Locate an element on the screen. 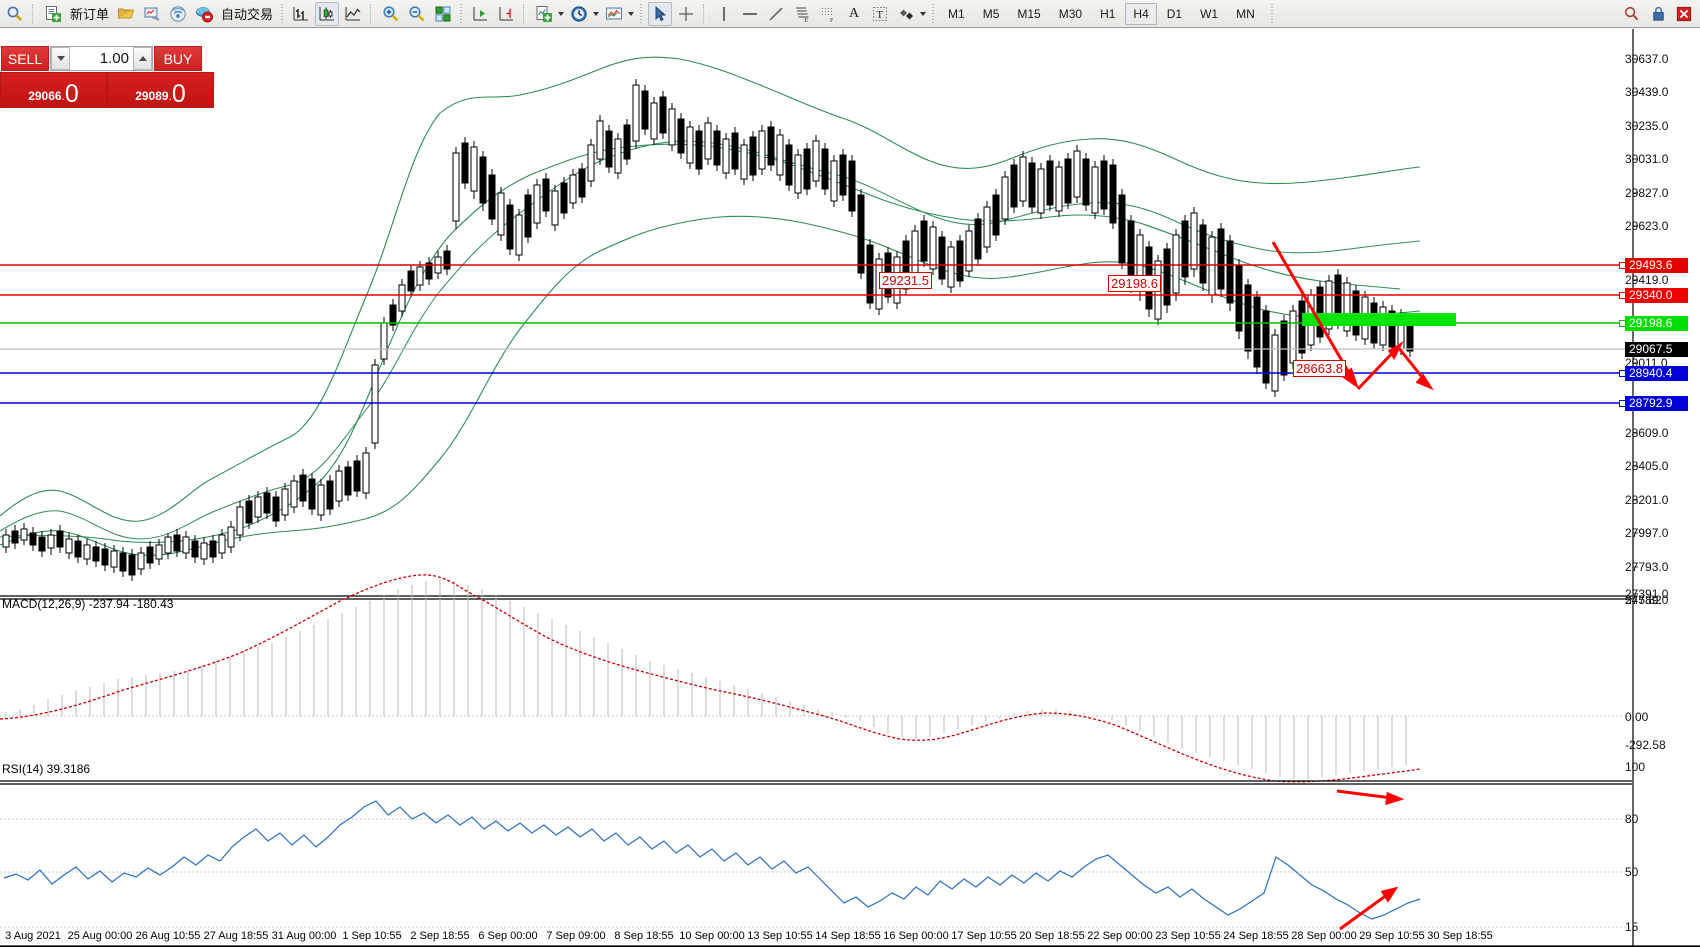 The image size is (1700, 947). tab-timeframe-d1: D1 is located at coordinates (1174, 13).